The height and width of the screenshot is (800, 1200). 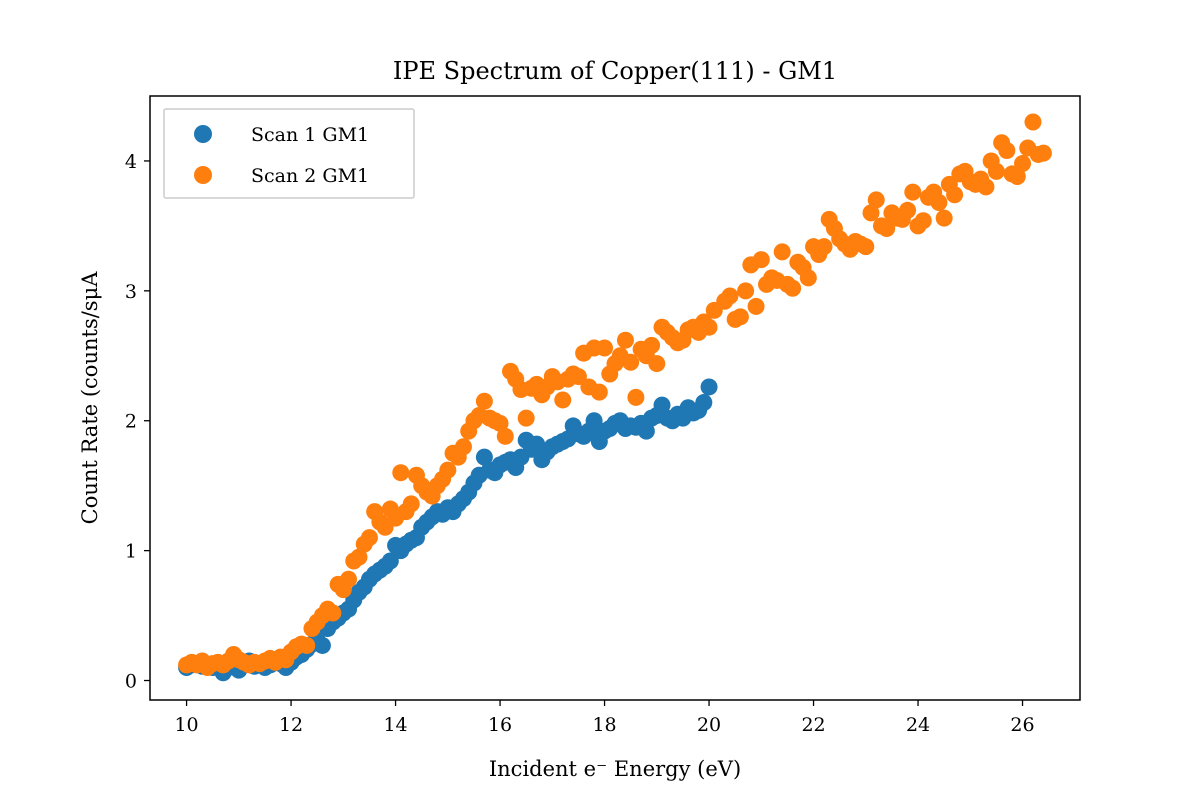 I want to click on y-axis-title: Count Rate (counts/sμA, so click(x=90, y=398).